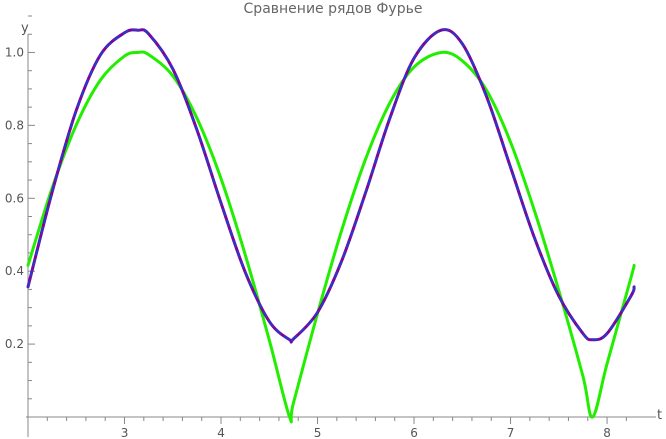 The width and height of the screenshot is (666, 439). What do you see at coordinates (14, 344) in the screenshot?
I see `y-tick-label: 0.2` at bounding box center [14, 344].